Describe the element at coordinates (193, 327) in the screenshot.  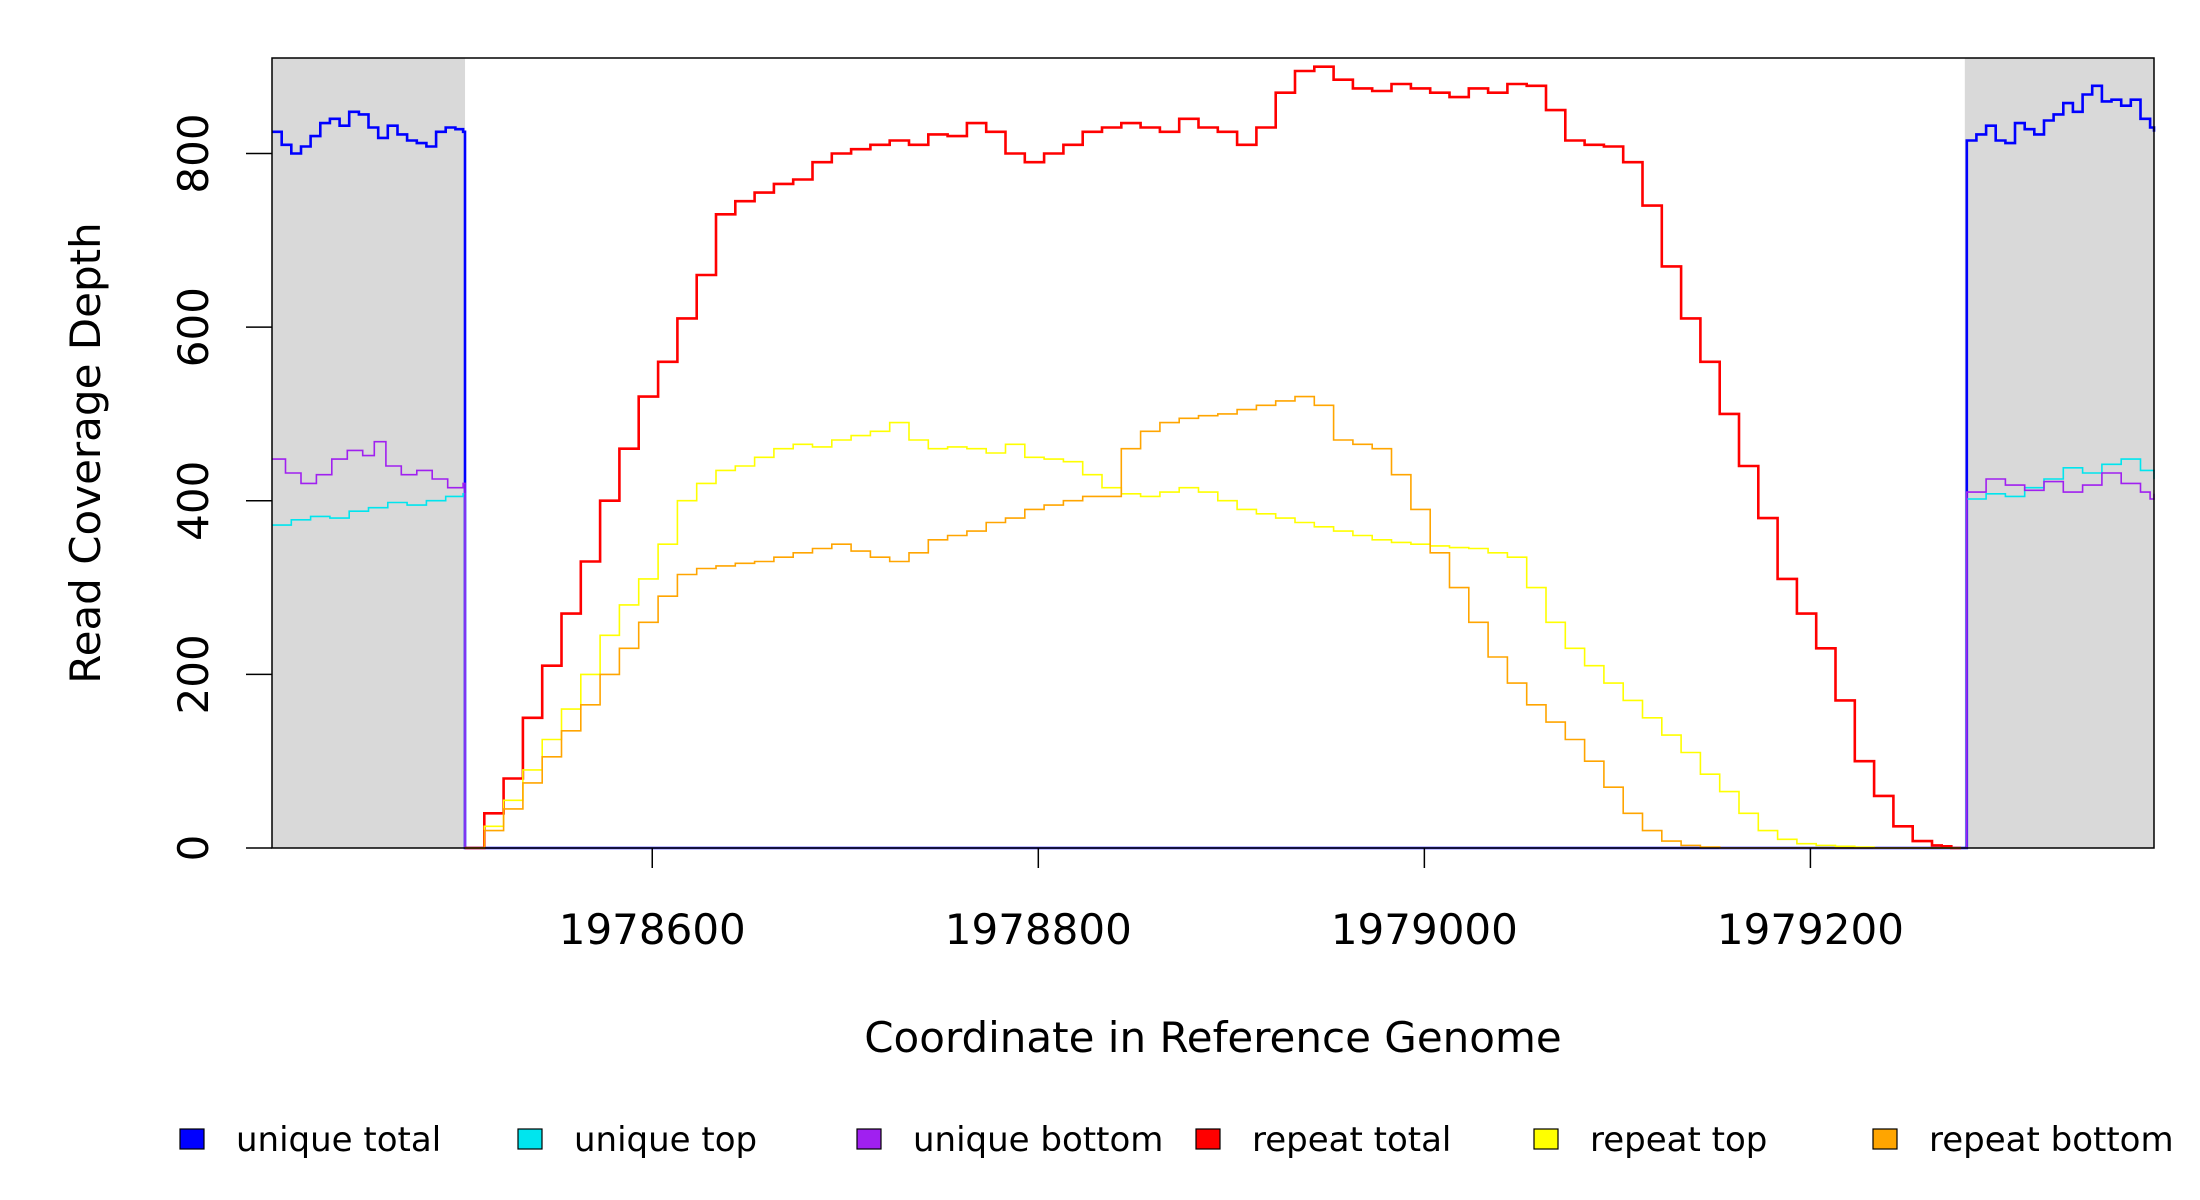
I see `y-tick-label: 600` at that location.